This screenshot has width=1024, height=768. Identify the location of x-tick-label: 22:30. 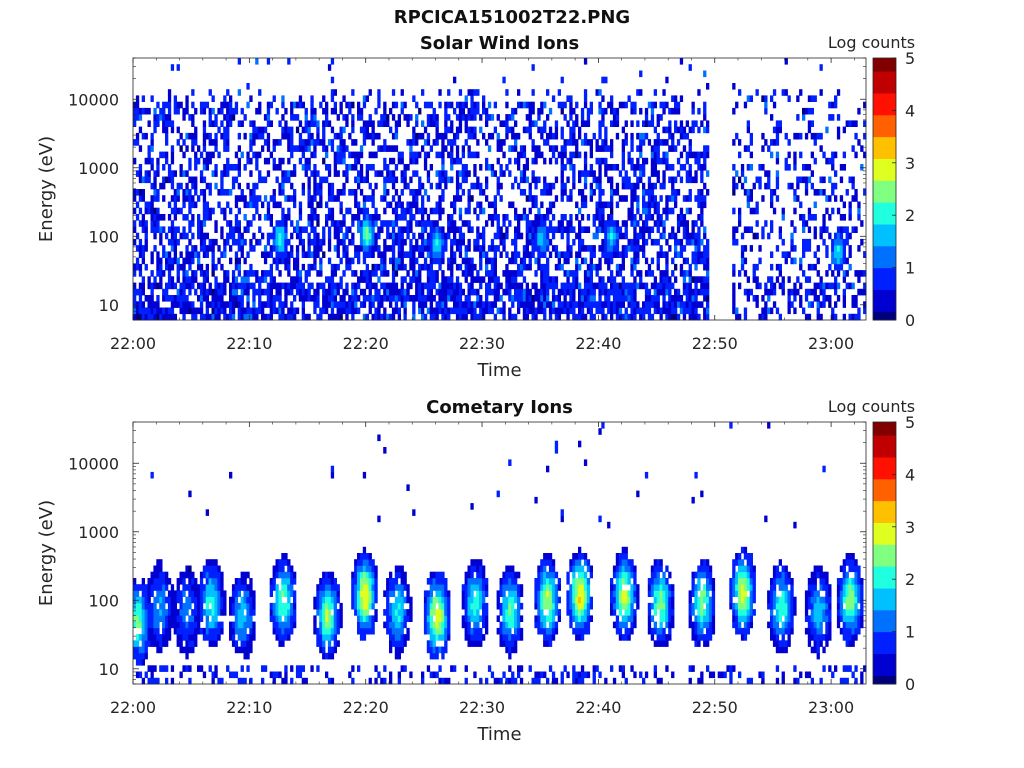
(482, 343).